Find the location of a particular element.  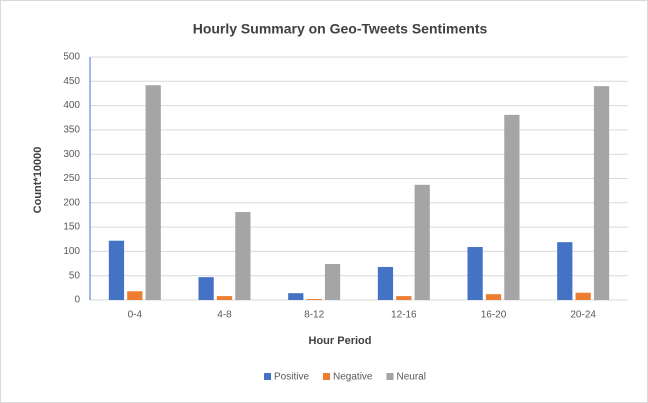

x-tick-label: 16-20 is located at coordinates (494, 315).